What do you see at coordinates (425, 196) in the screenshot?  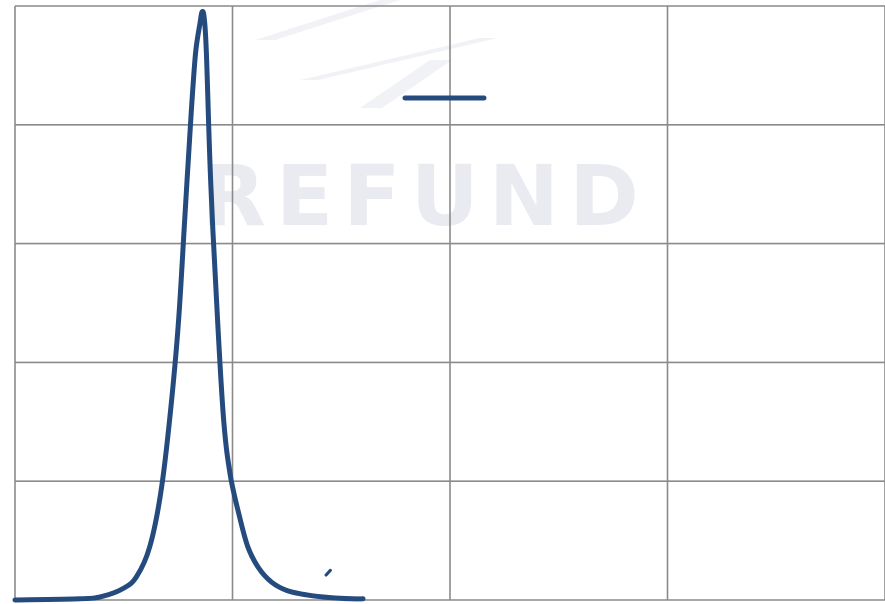 I see `watermark-text: REFUND` at bounding box center [425, 196].